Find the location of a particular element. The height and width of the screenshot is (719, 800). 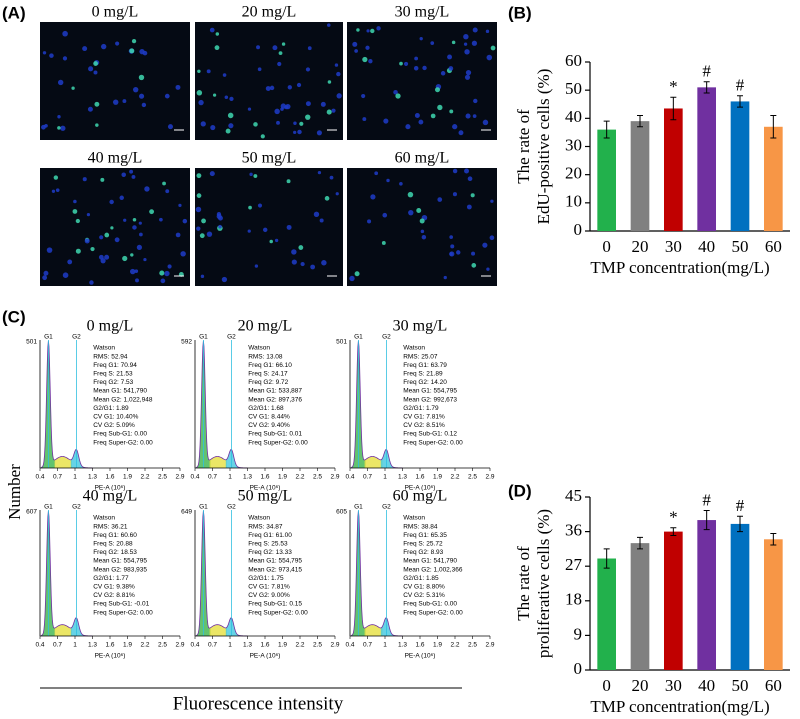

stat-line: Freq G1: 70.94 is located at coordinates (115, 365).